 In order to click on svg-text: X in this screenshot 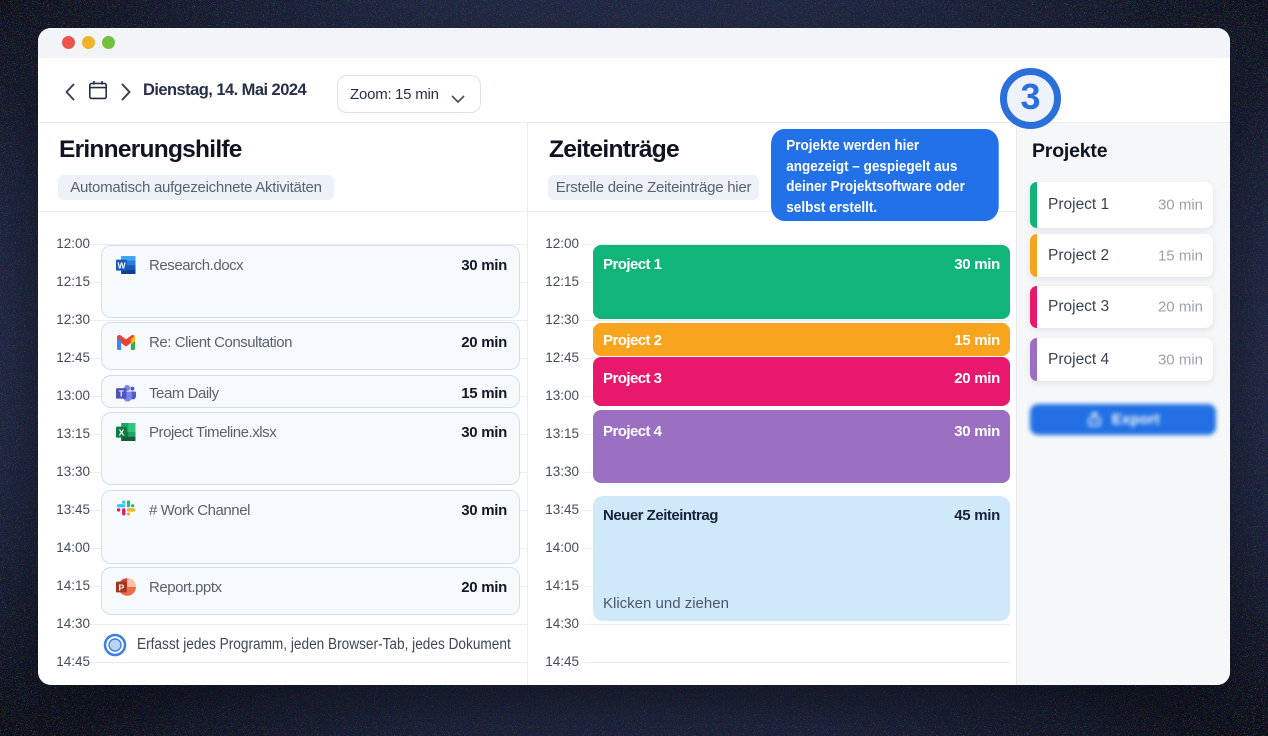, I will do `click(122, 432)`.